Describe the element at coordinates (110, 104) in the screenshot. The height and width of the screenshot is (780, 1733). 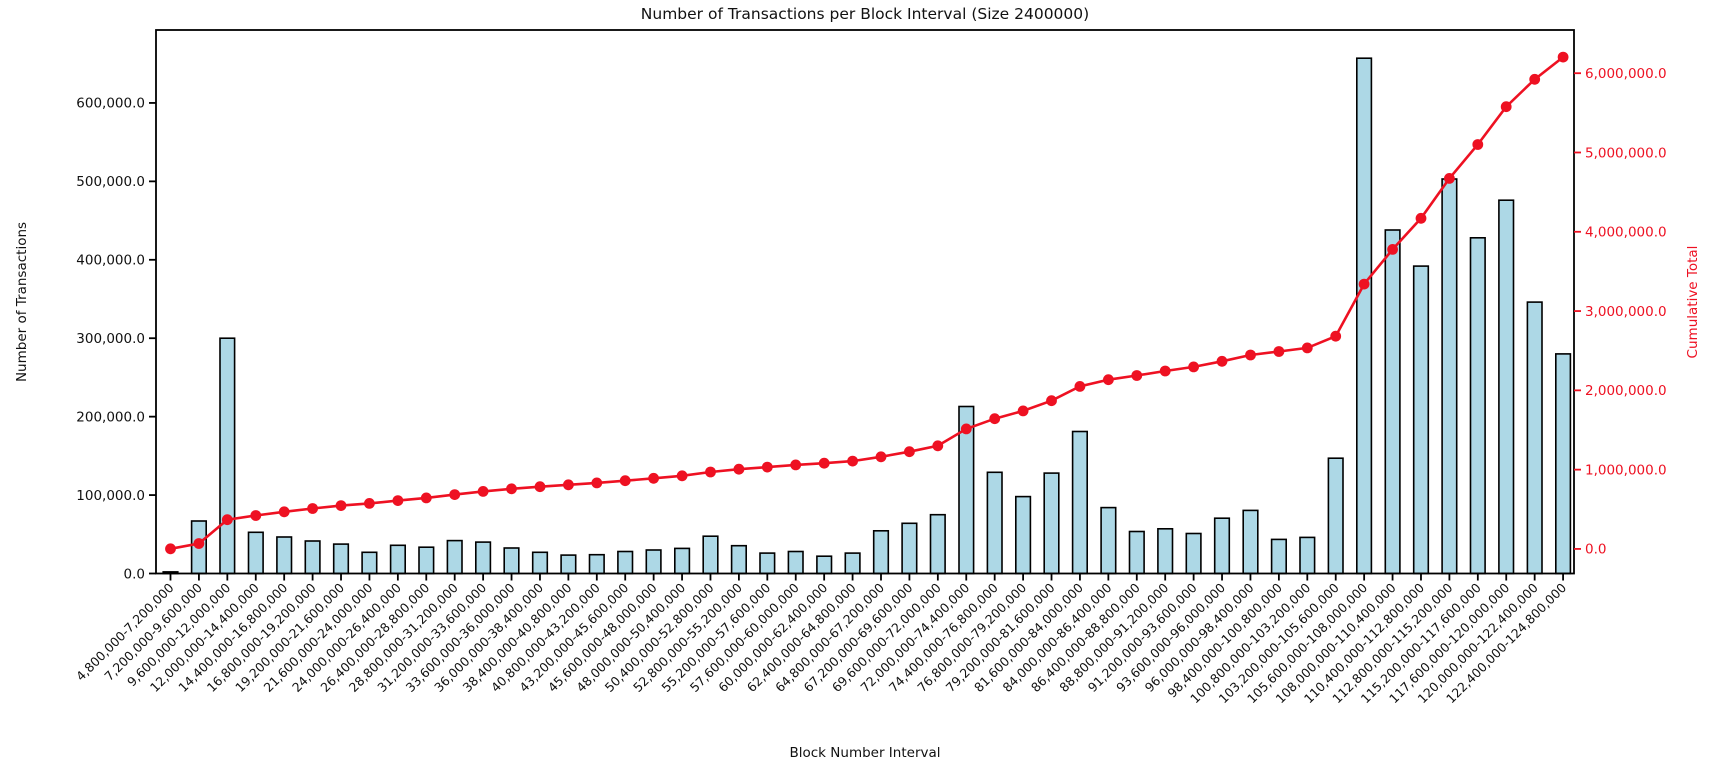
I see `y-left-tick-label: 600,000.0` at that location.